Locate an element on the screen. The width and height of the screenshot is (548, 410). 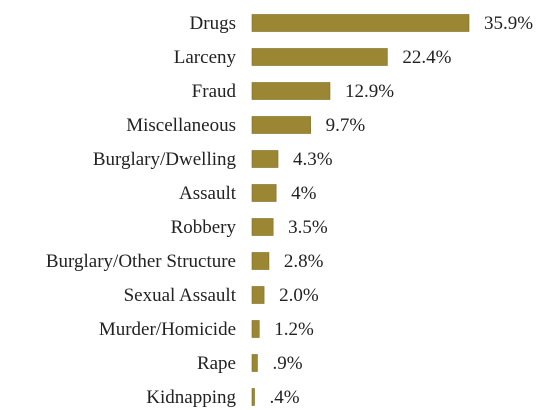
category-label: Rape is located at coordinates (216, 363).